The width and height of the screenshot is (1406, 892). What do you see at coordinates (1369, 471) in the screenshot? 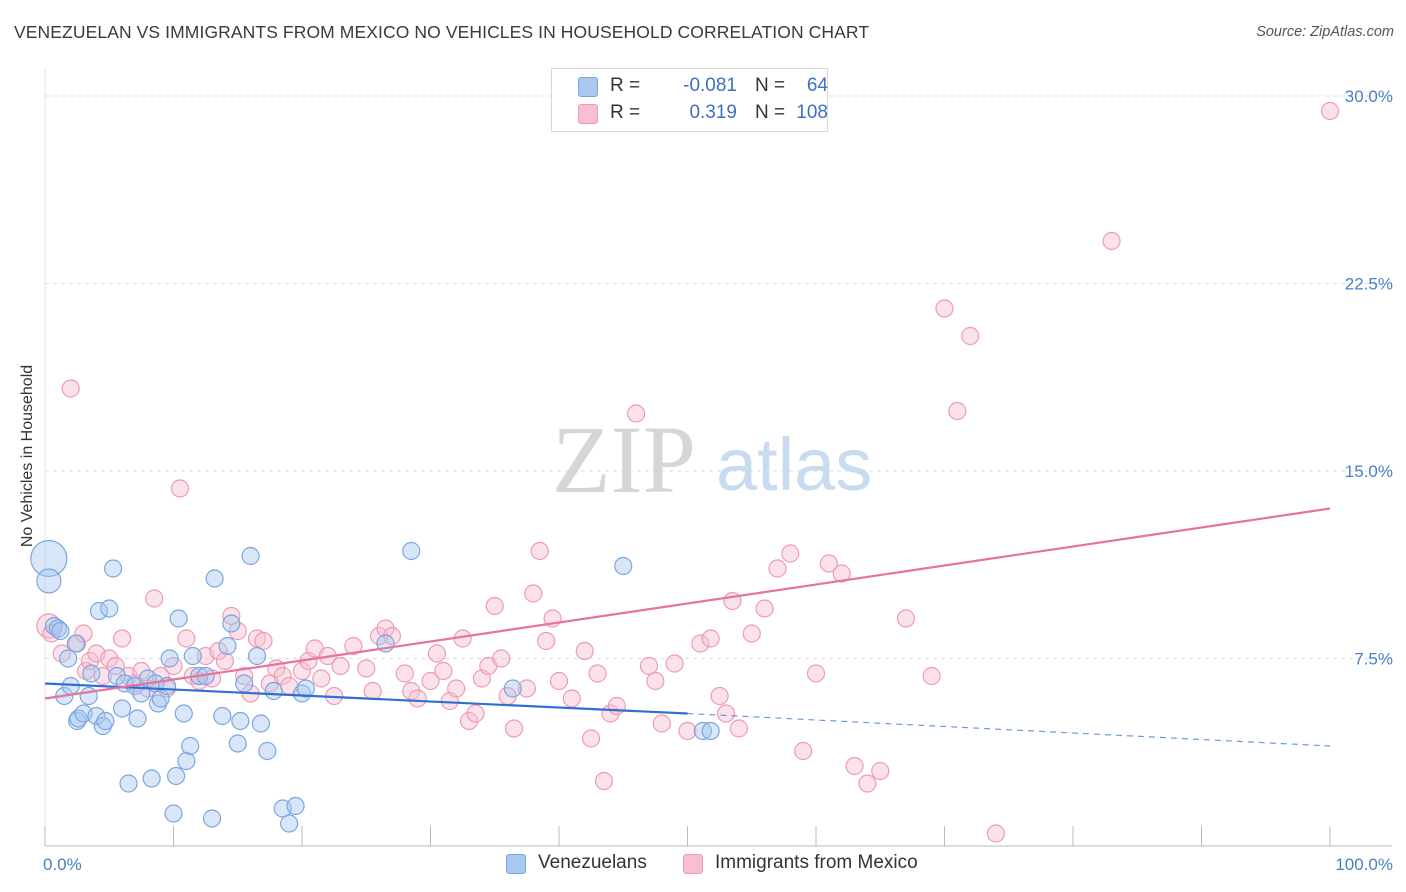
I see `y-tick-label: 15.0%` at bounding box center [1369, 471].